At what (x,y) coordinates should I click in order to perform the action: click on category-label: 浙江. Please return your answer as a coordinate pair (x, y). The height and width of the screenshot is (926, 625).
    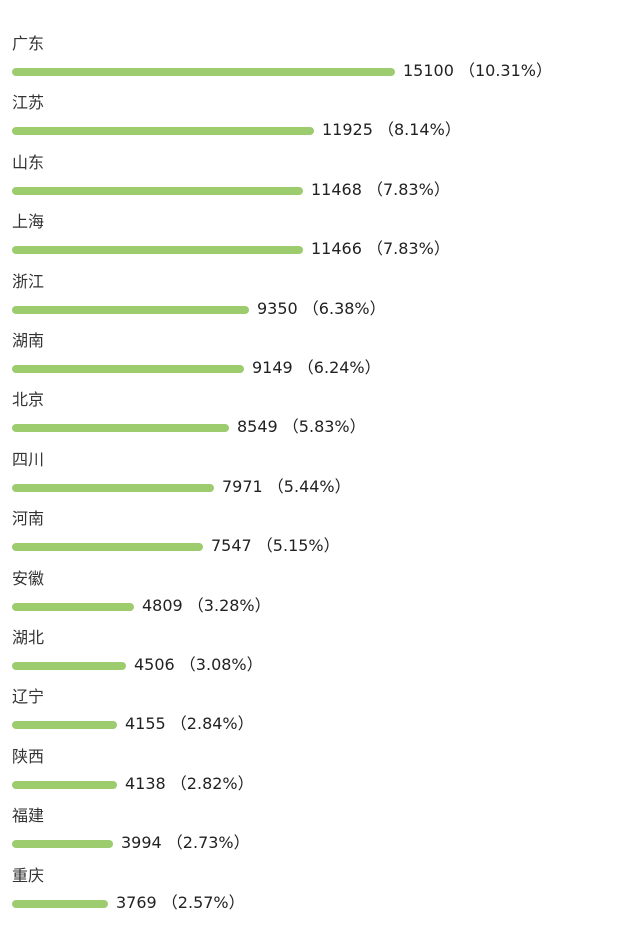
    Looking at the image, I should click on (28, 281).